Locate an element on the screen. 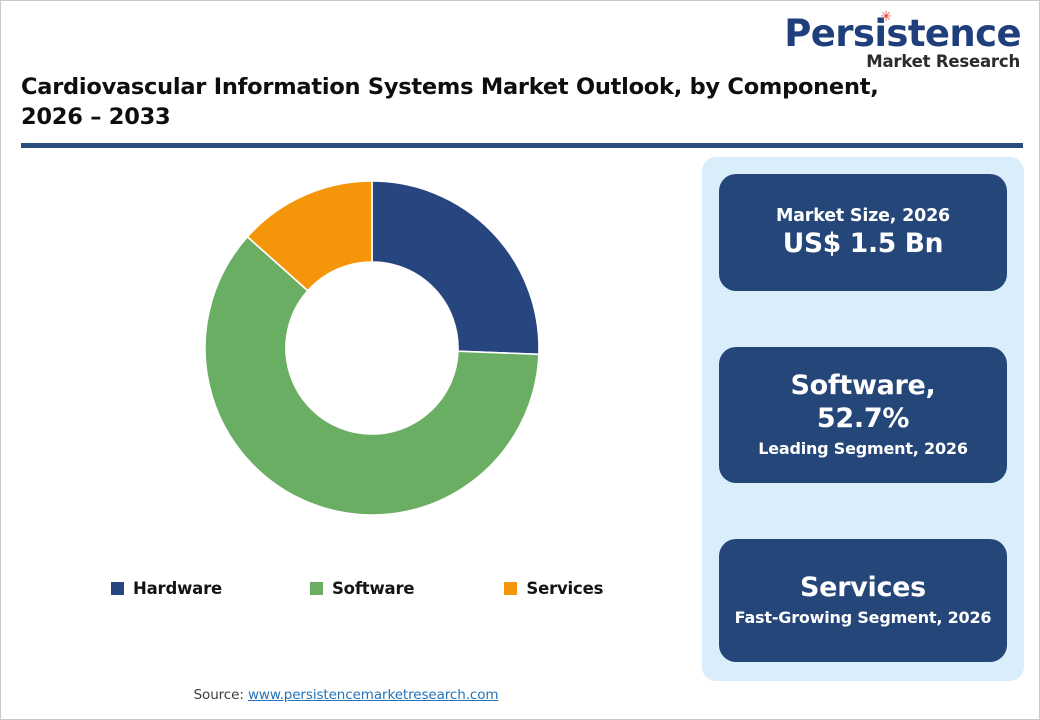  stat-card-leading-segment: Software, 52.7% Leading Segment, 2026 is located at coordinates (863, 415).